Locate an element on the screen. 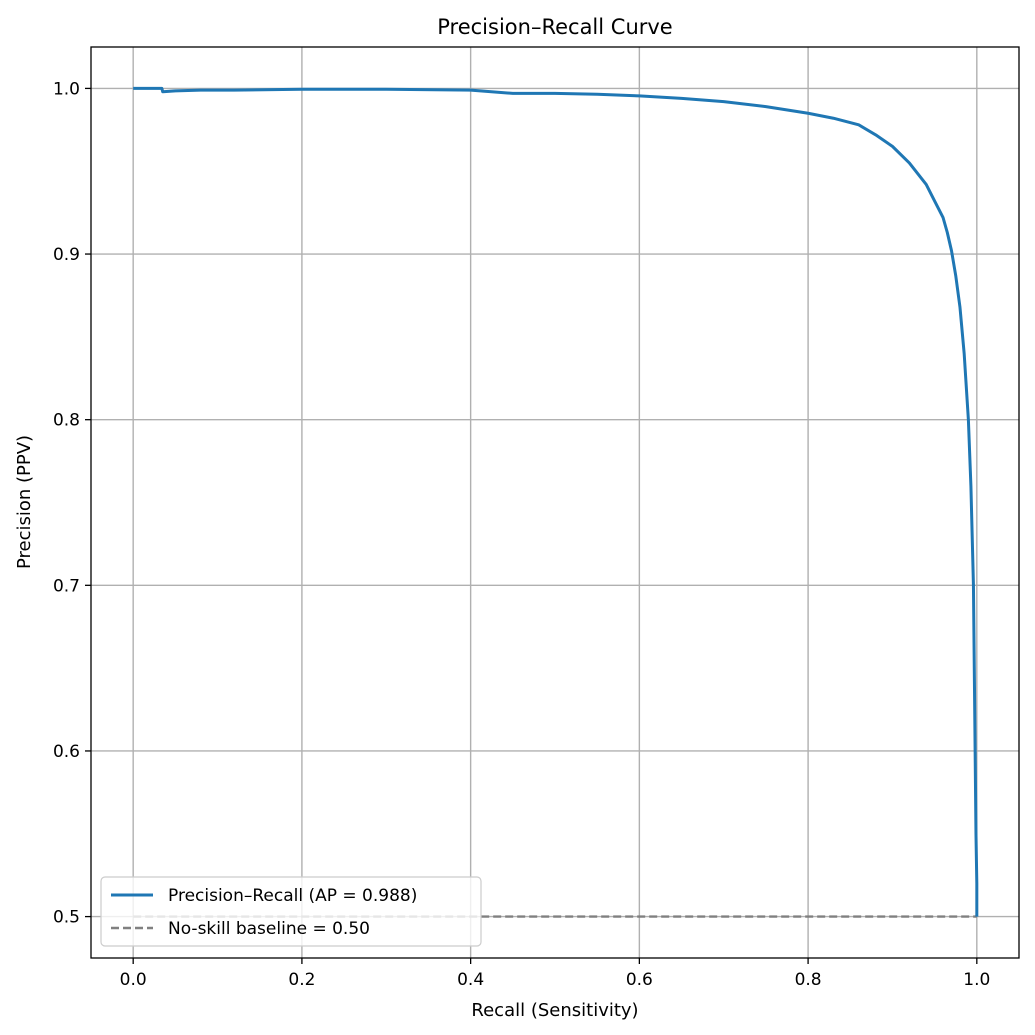  legend-label-baseline: No-skill baseline = 0.50 is located at coordinates (269, 929).